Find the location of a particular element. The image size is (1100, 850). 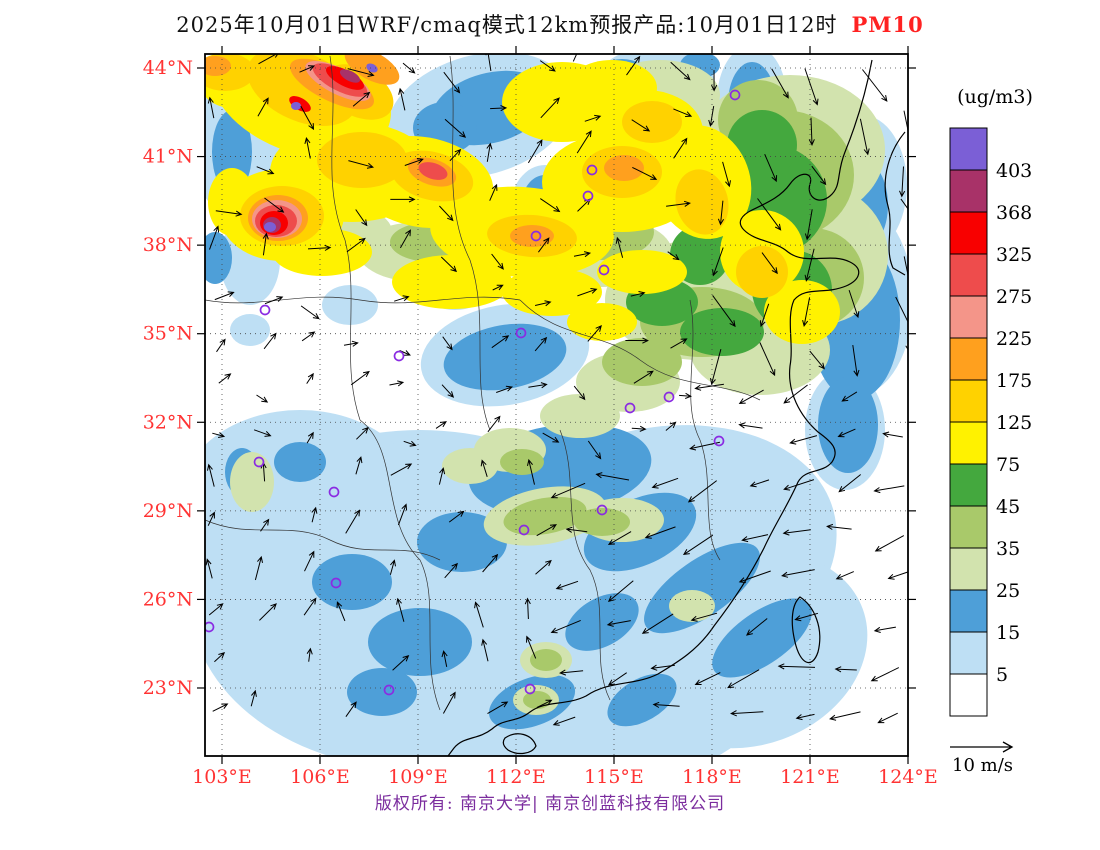

lon-label: 103°E is located at coordinates (222, 777).